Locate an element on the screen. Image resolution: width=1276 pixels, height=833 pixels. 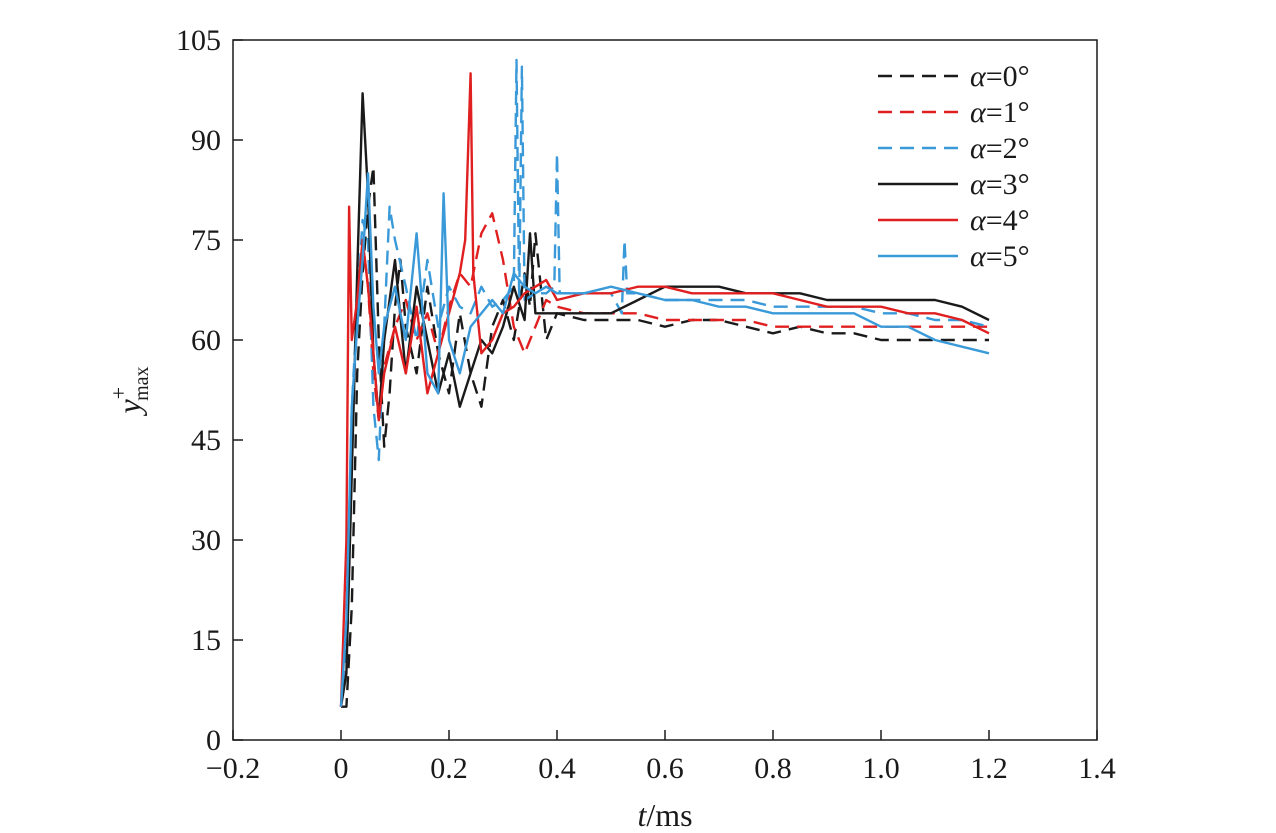
x-axis-title-unit: /ms is located at coordinates (669, 815).